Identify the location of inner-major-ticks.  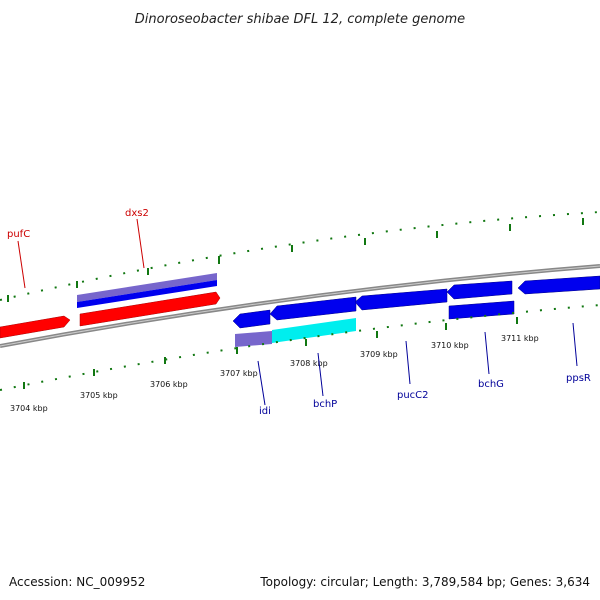
(270, 353).